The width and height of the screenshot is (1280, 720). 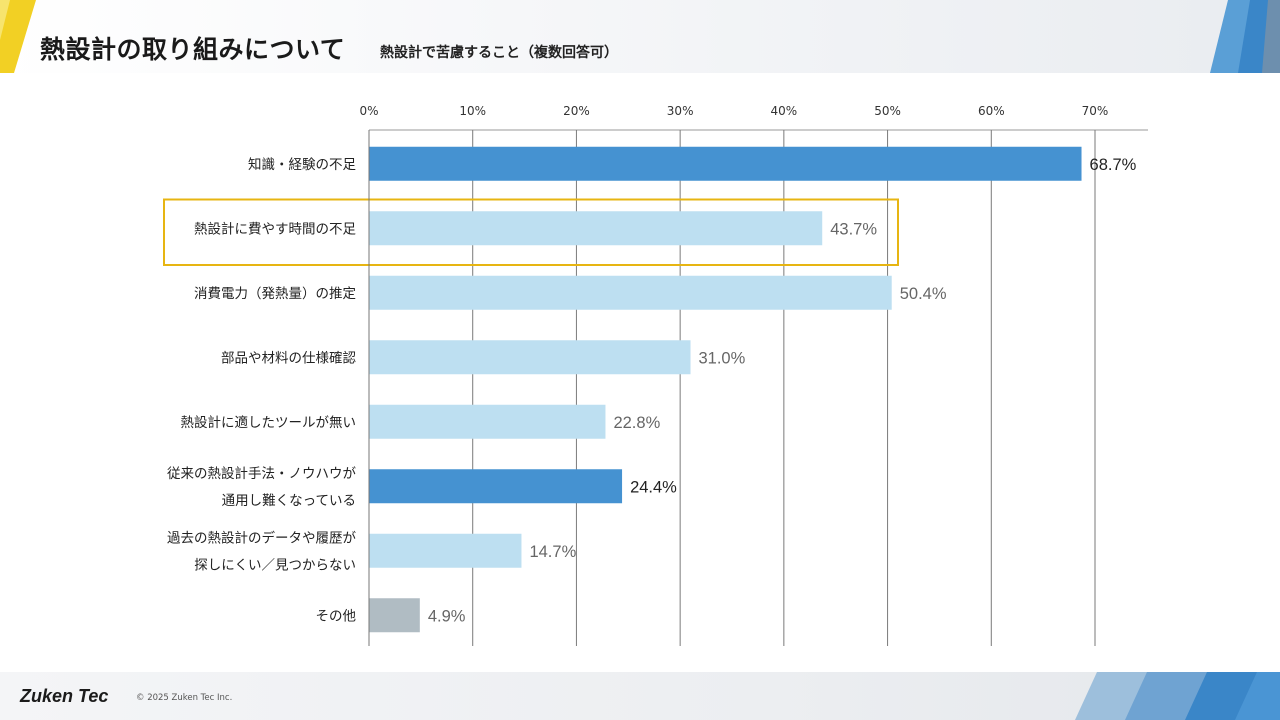 I want to click on blue-accent-shape, so click(x=1245, y=36).